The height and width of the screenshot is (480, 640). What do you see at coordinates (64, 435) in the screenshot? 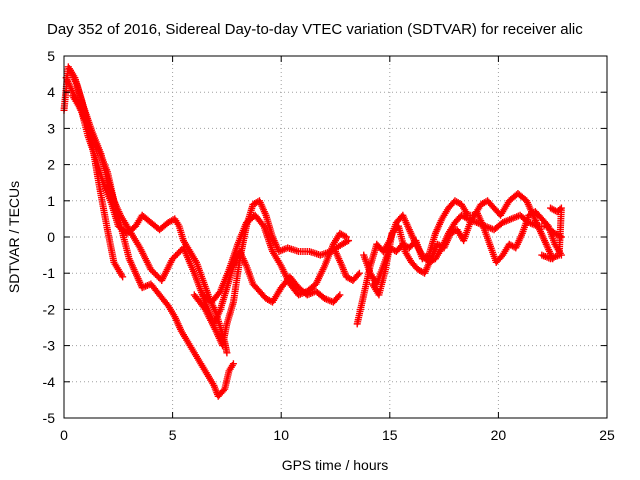
I see `x-tick-label-0: 0` at bounding box center [64, 435].